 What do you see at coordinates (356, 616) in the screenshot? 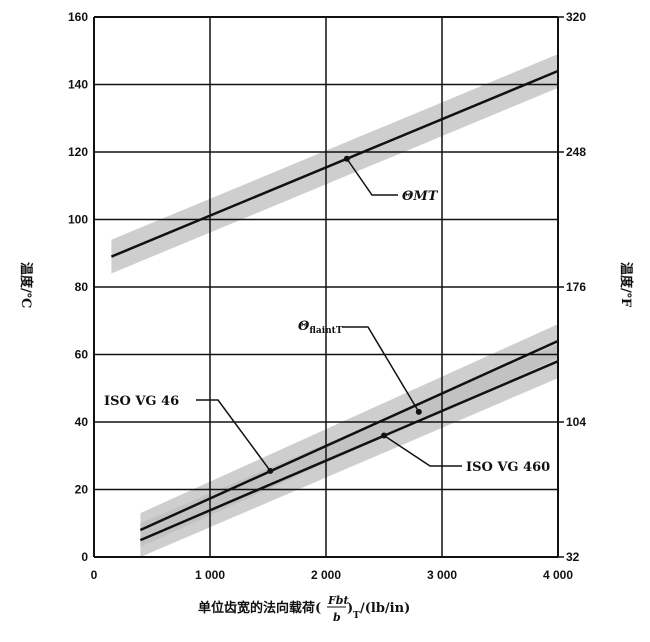
I see `x-label-subscript: T` at bounding box center [356, 616].